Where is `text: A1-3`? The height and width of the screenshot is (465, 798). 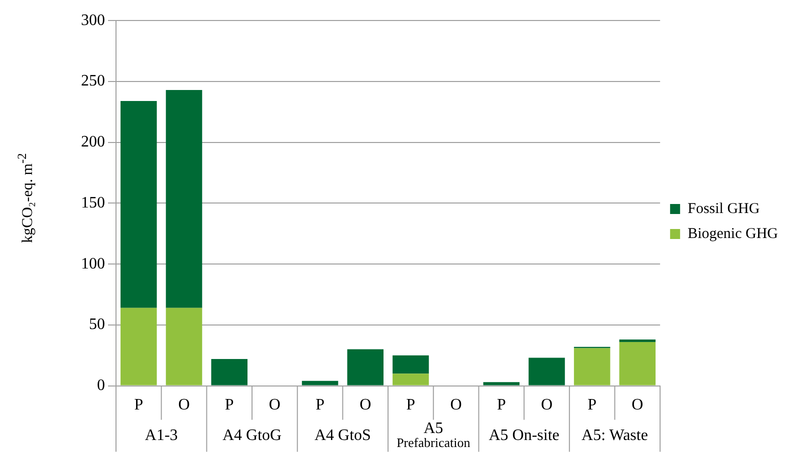 text: A1-3 is located at coordinates (161, 435).